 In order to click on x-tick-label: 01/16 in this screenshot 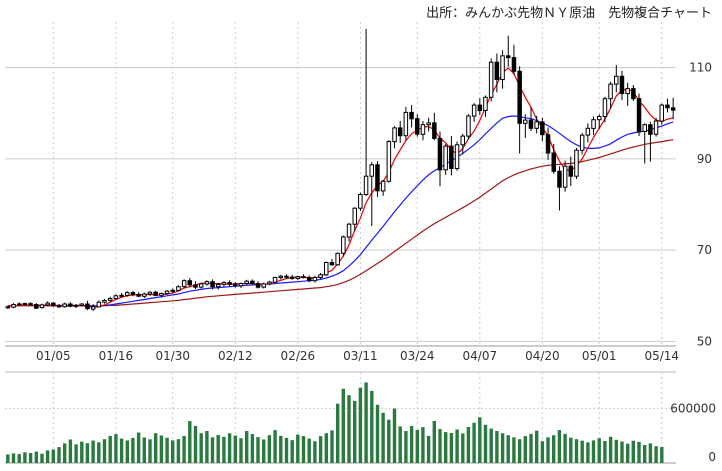, I will do `click(116, 356)`.